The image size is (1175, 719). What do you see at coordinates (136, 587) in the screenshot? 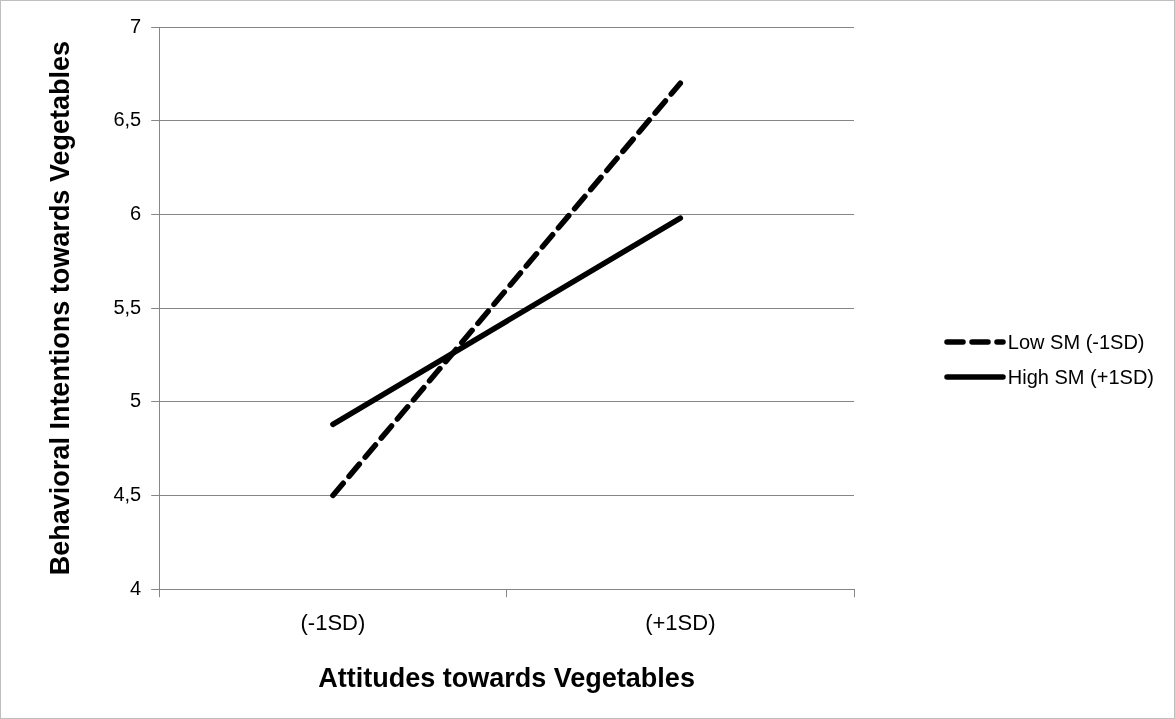
I see `y-tick-label: 4` at bounding box center [136, 587].